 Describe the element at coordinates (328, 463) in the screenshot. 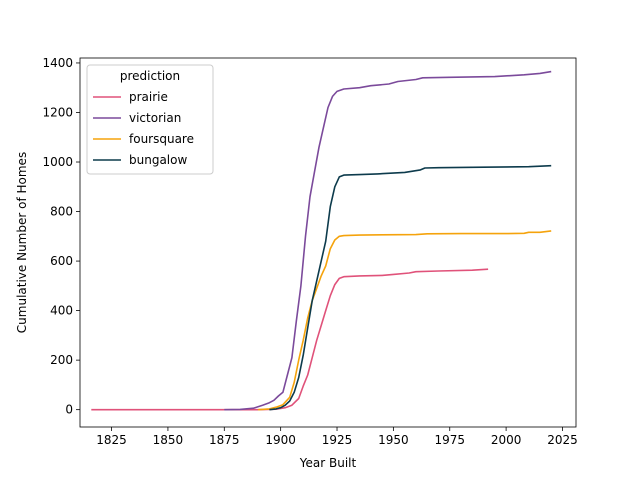

I see `x-axis-label: Year Built` at that location.